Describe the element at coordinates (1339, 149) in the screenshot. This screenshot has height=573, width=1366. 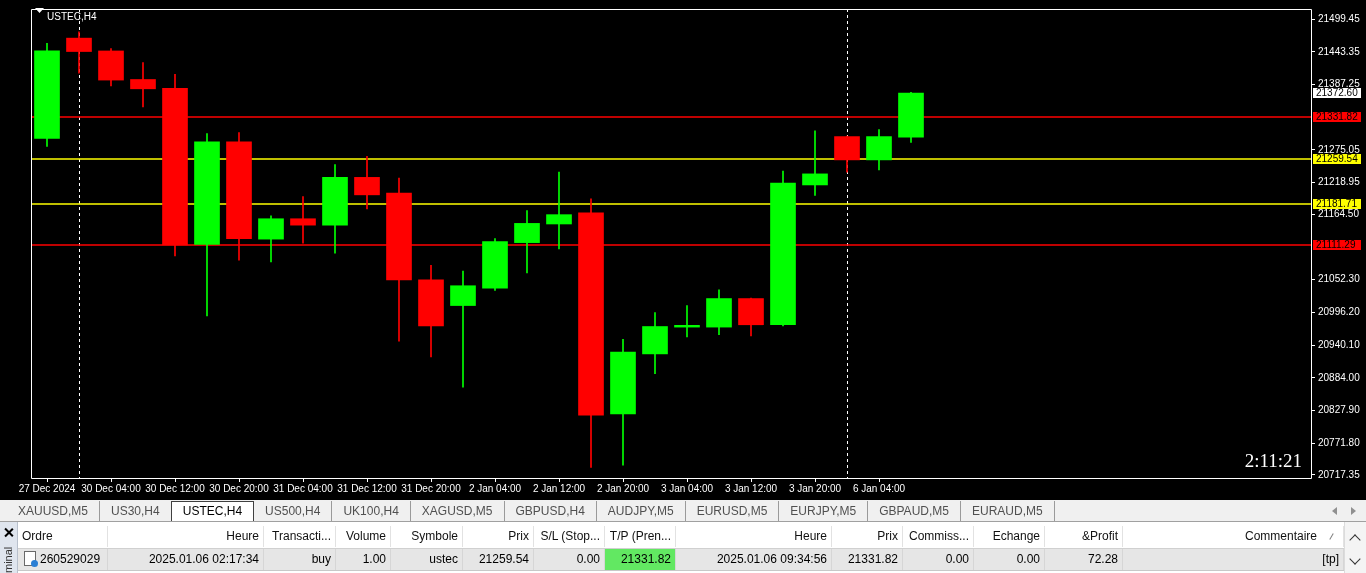
I see `y-tick-label: 21275.05` at that location.